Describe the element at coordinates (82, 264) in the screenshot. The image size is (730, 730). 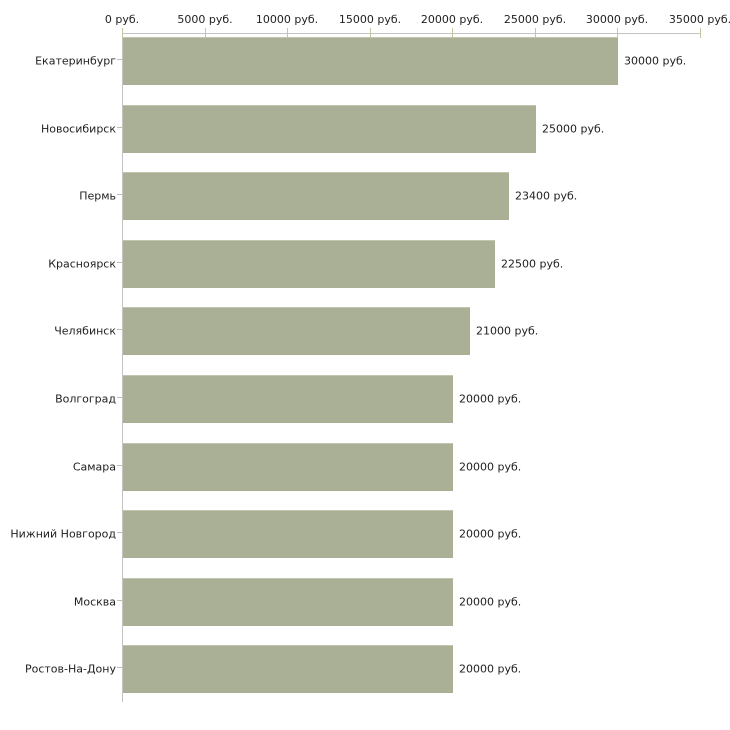
I see `category-label: Красноярск` at that location.